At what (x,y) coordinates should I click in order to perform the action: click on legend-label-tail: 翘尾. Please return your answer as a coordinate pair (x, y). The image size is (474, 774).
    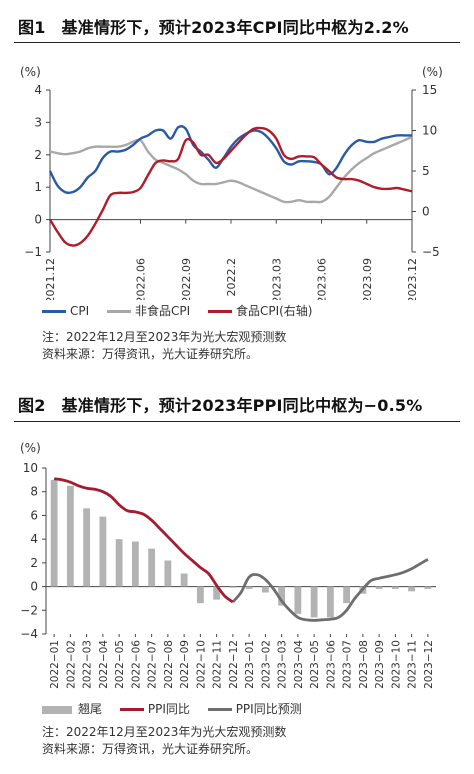
    Looking at the image, I should click on (90, 709).